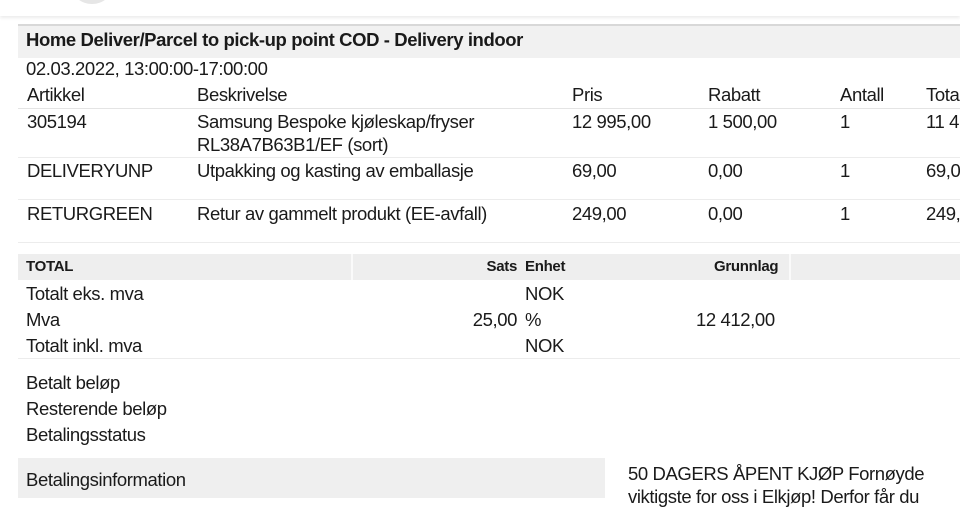  What do you see at coordinates (599, 213) in the screenshot?
I see `pris: 249,00` at bounding box center [599, 213].